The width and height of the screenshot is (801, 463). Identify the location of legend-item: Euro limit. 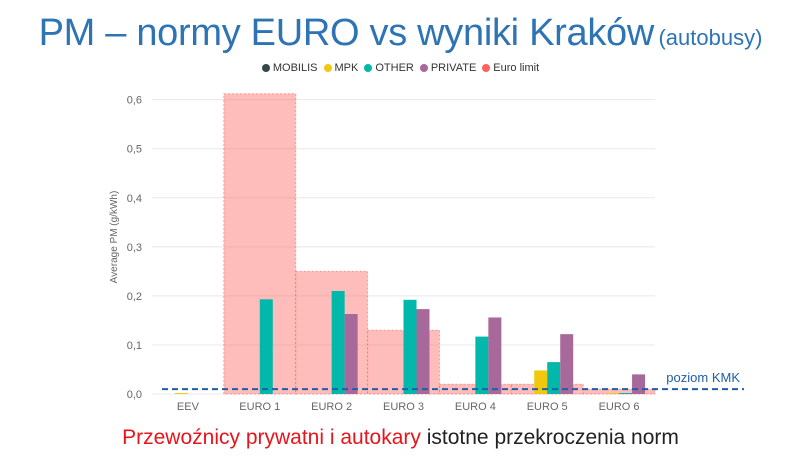
(510, 68).